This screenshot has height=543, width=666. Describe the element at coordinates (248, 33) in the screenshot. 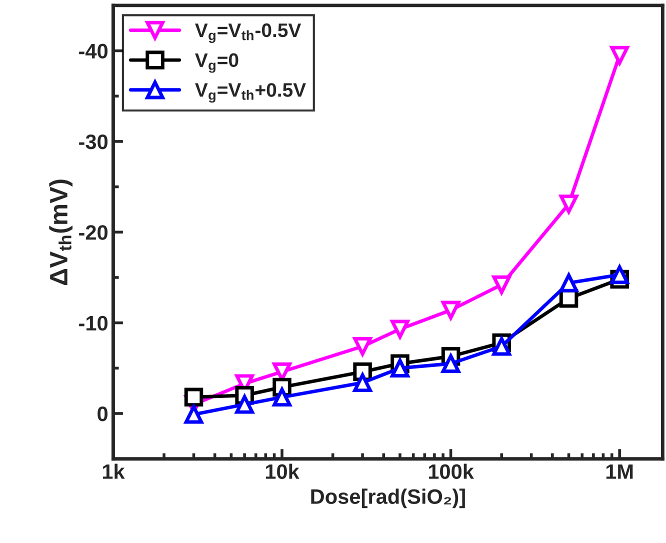

I see `legend-label: V$_{g}$=V$_{th}$-0.5V` at that location.